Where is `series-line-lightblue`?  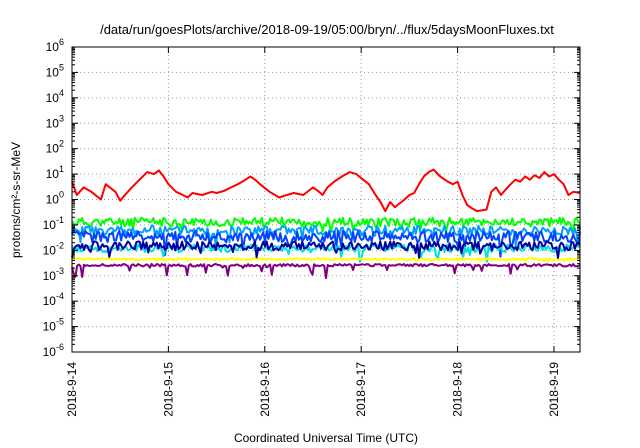
series-line-lightblue is located at coordinates (326, 236).